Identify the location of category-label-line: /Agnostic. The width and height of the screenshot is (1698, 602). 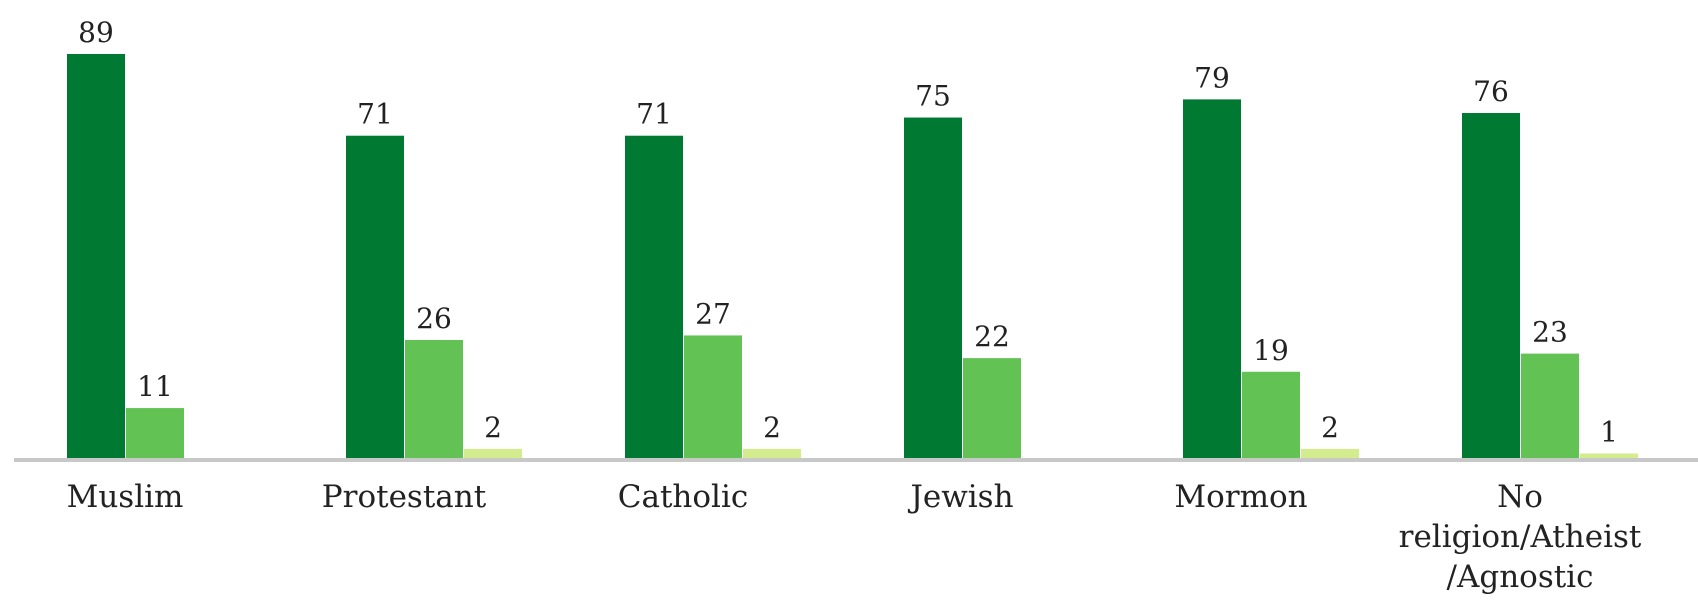
(1520, 577).